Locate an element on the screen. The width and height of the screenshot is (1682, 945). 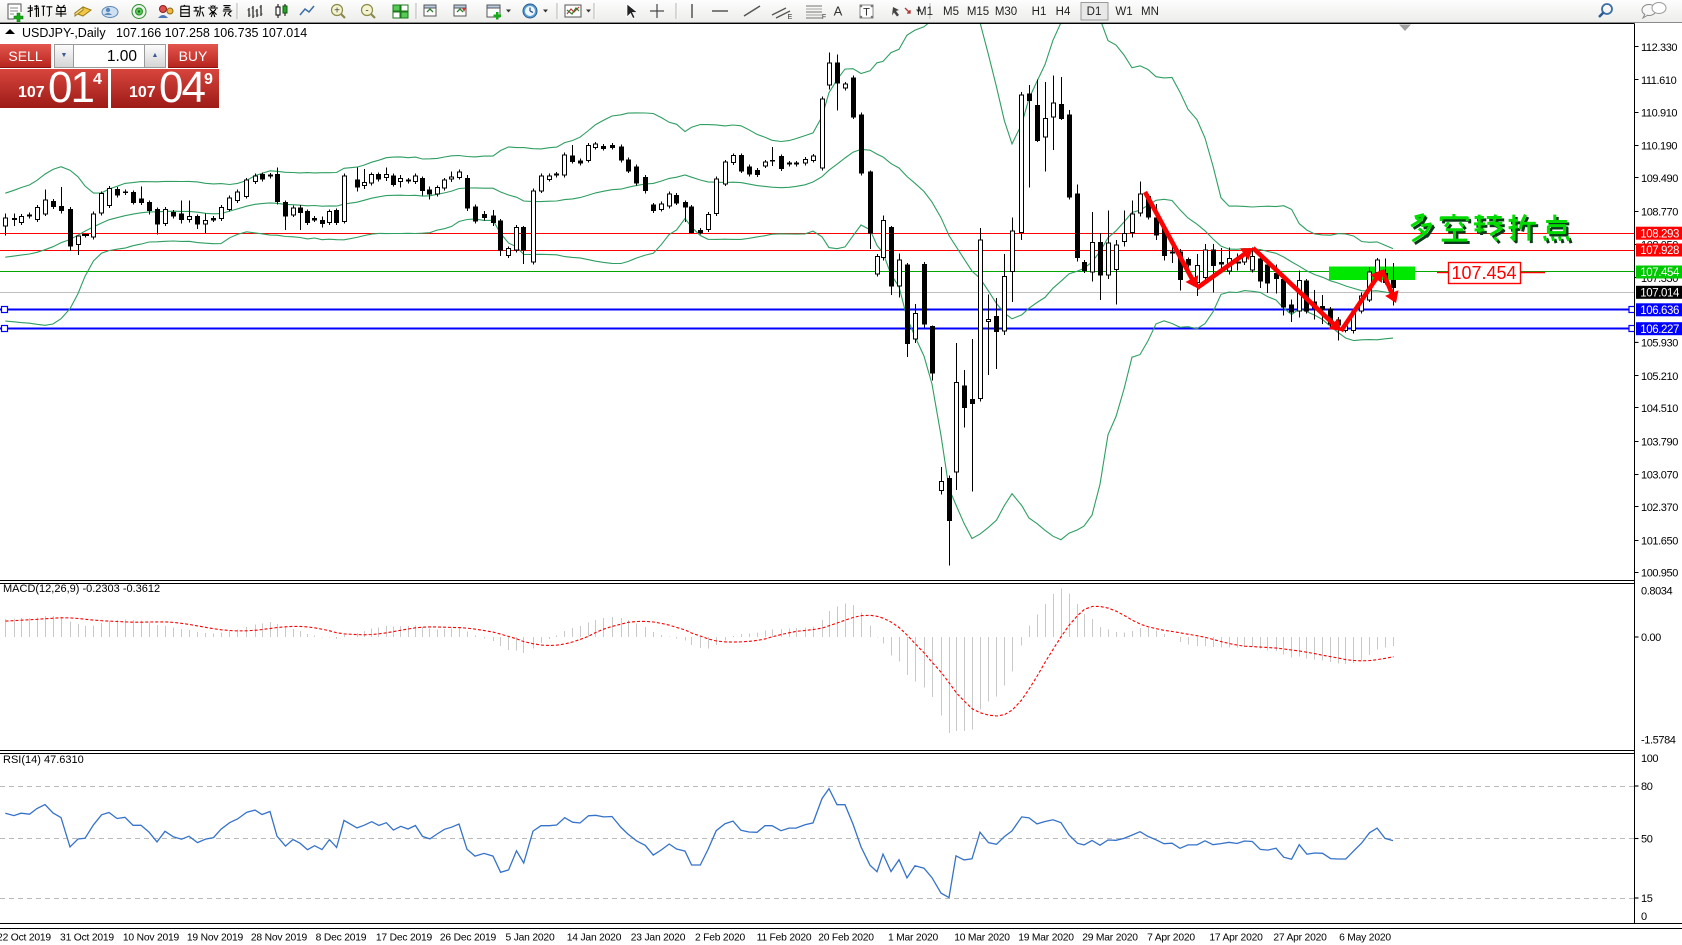
svg-text: 23 Jan 2020 is located at coordinates (658, 938).